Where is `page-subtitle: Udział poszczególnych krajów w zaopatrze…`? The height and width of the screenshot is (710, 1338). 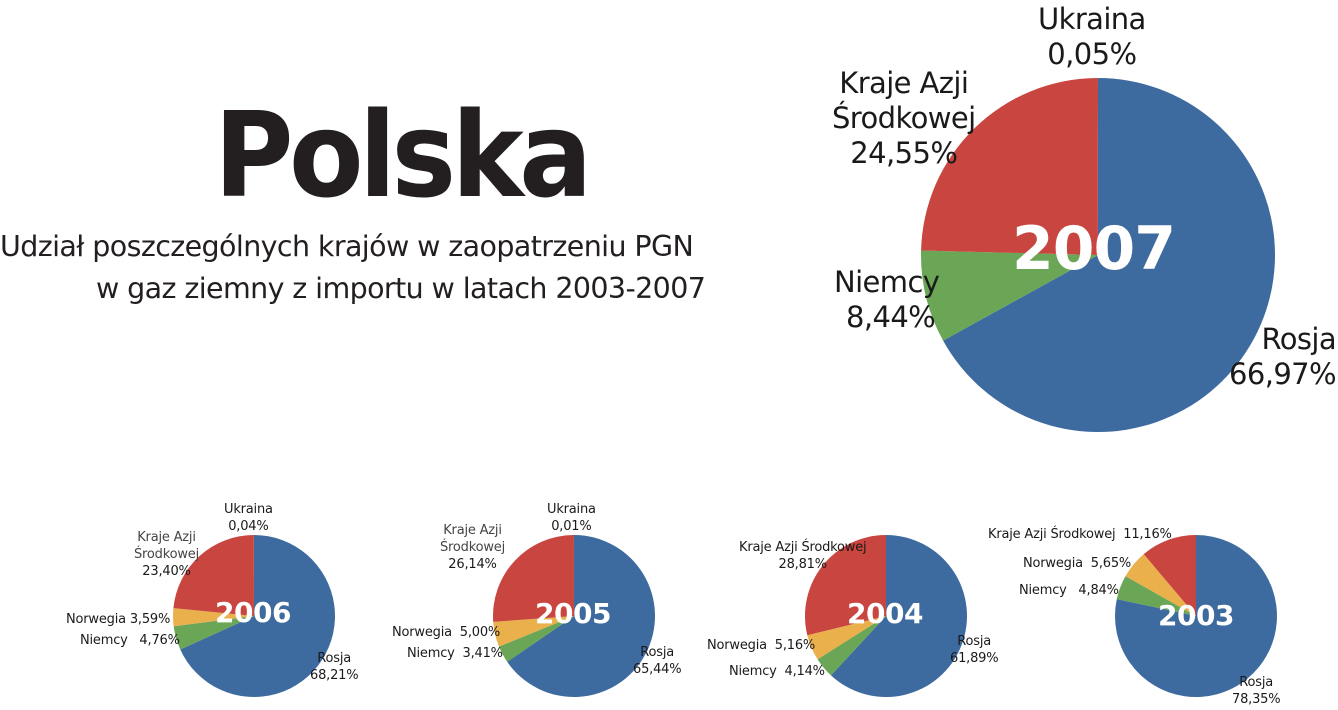
page-subtitle: Udział poszczególnych krajów w zaopatrze… is located at coordinates (374, 268).